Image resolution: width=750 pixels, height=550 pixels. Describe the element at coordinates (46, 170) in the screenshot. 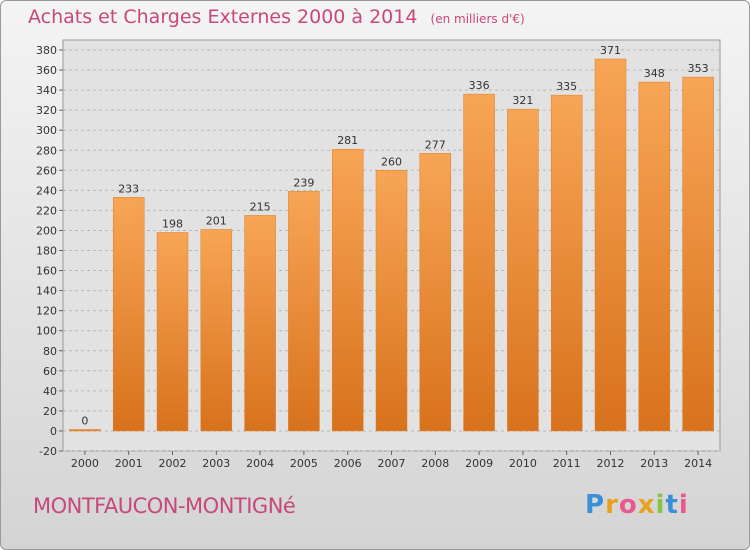

I see `y-tick-label: 260` at that location.